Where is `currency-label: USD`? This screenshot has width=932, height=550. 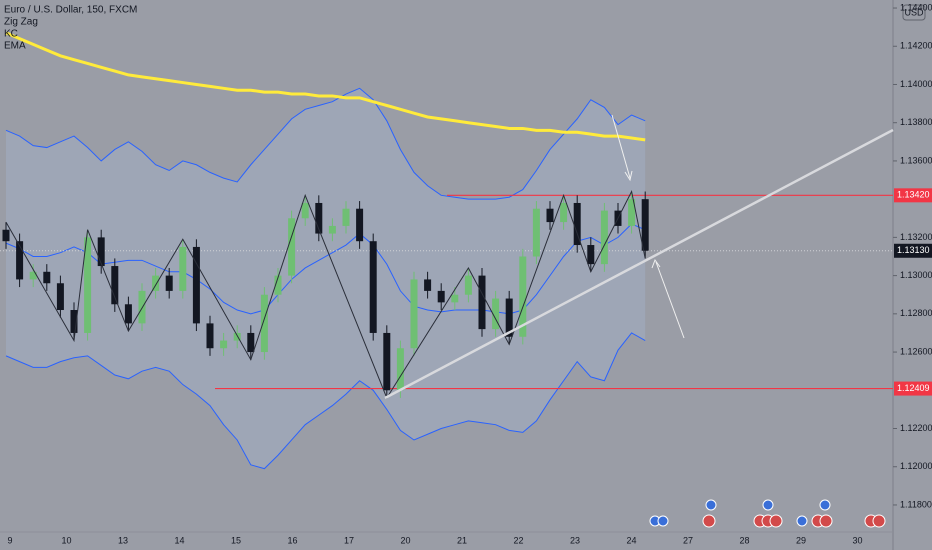
currency-label: USD is located at coordinates (914, 12).